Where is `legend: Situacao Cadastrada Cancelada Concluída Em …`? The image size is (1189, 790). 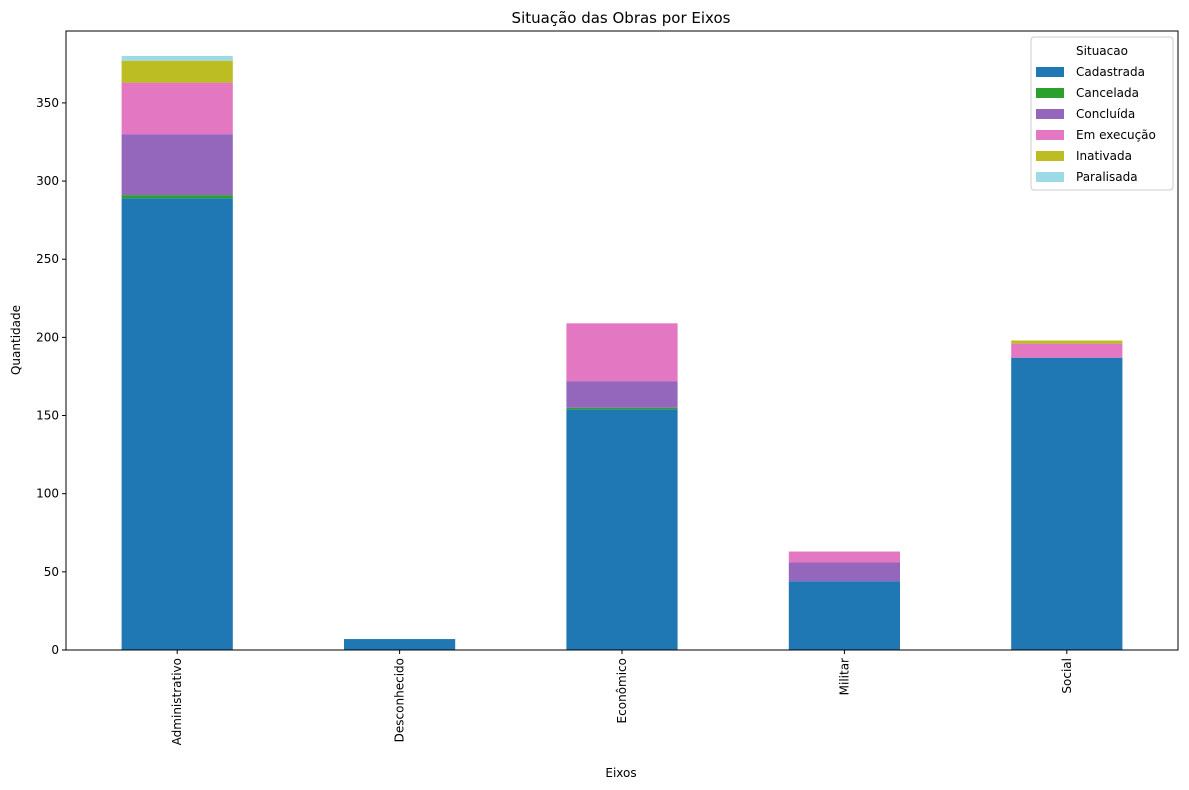
legend: Situacao Cadastrada Cancelada Concluída Em … is located at coordinates (1102, 113).